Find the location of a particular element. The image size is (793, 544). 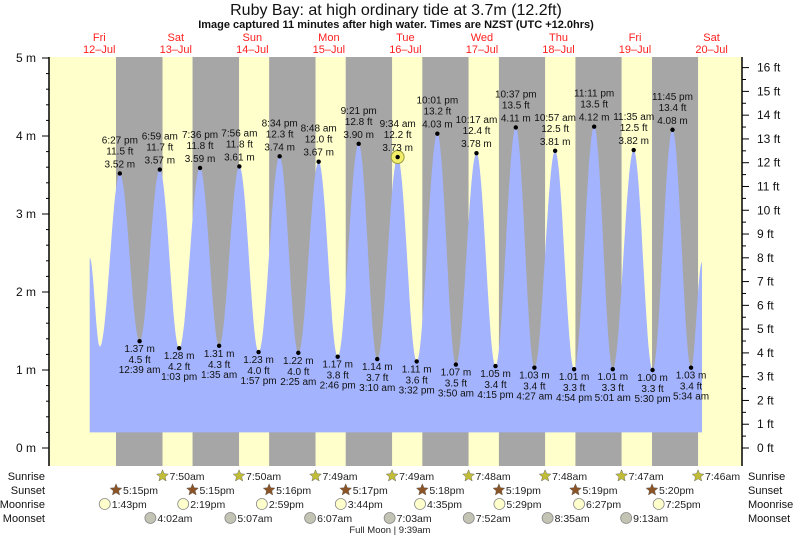

low-tide-m-label: 1.05 m is located at coordinates (495, 374).